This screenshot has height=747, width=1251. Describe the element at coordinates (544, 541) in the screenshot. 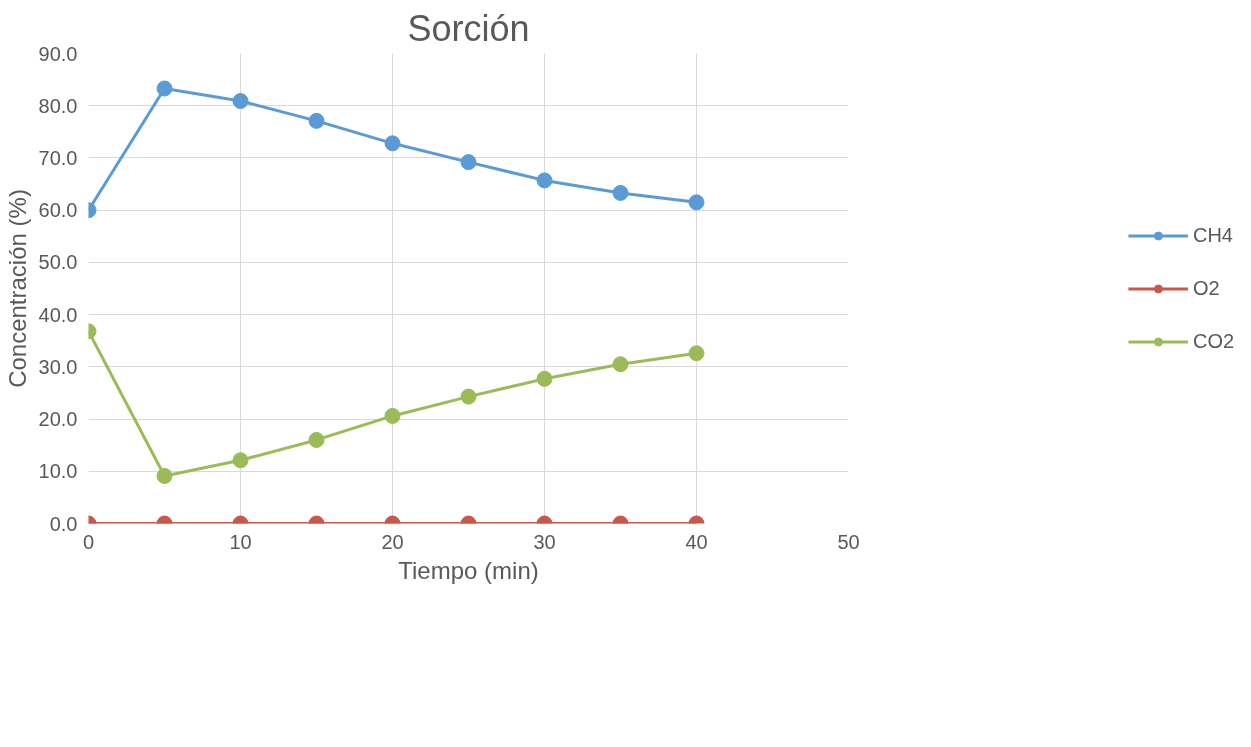

I see `x-tick-label: 30` at that location.